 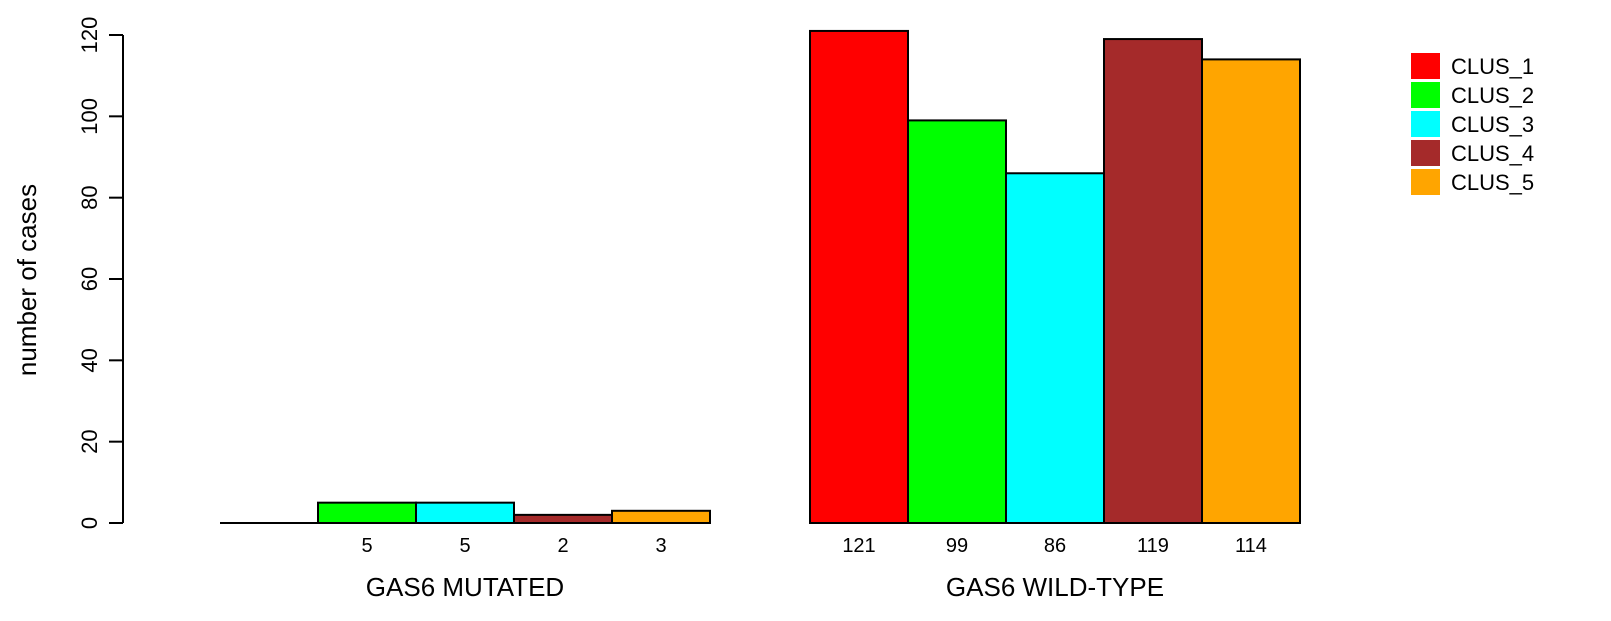 I want to click on legend: CLUS_1 CLUS_2 CLUS_3 CLUS_4 CLUS_5, so click(x=1472, y=124).